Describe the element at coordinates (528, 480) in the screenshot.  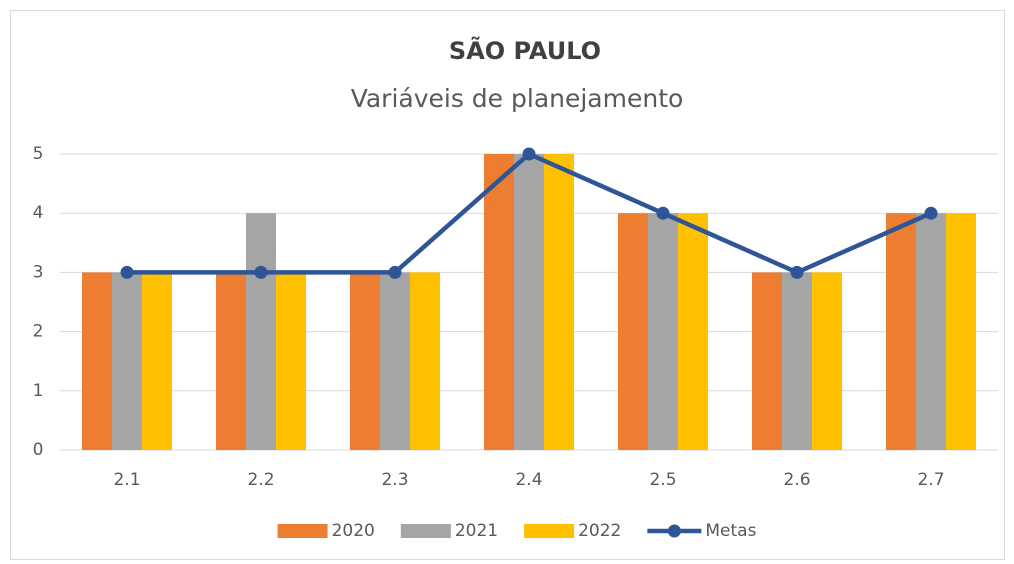
I see `x-tick-label: 2.4` at that location.